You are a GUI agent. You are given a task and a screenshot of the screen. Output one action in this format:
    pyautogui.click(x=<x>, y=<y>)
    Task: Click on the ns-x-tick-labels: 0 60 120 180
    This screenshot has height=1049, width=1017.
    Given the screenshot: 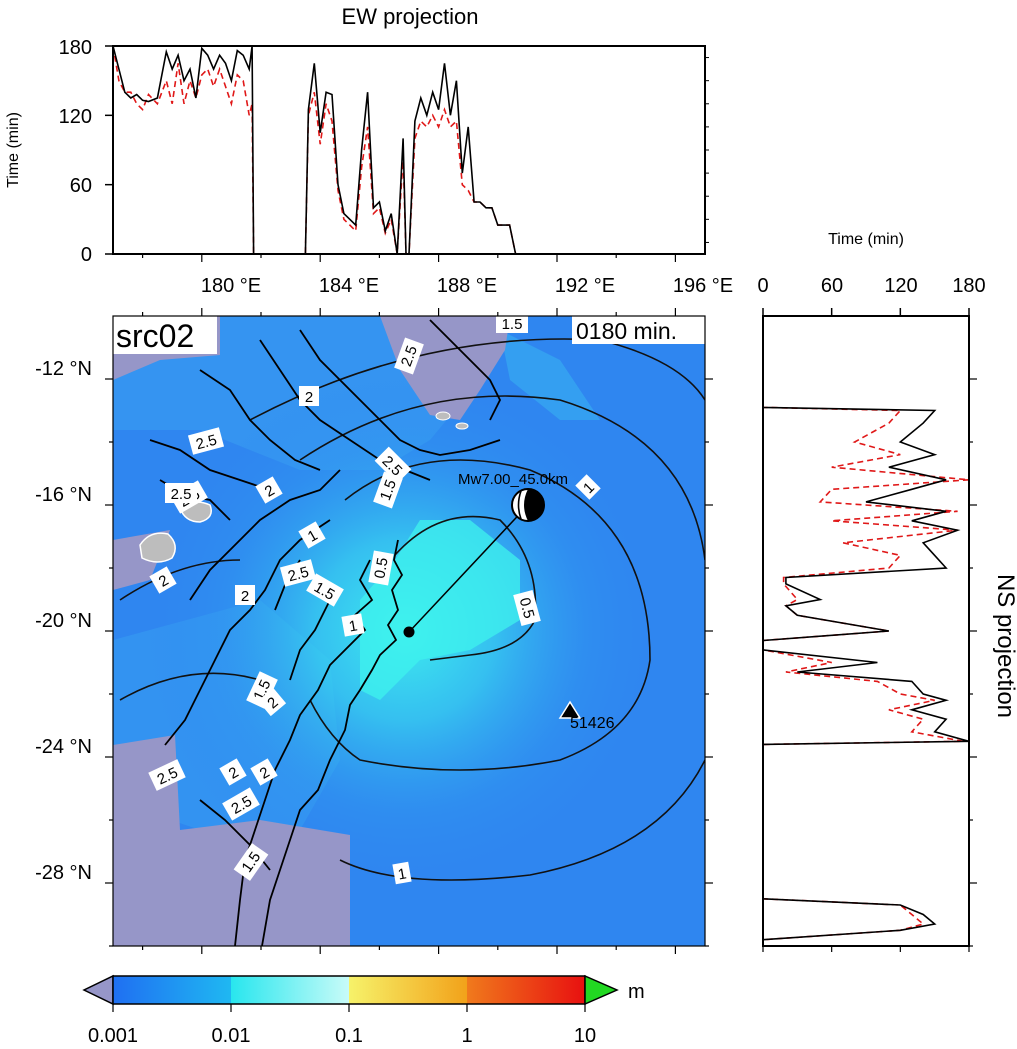 What is the action you would take?
    pyautogui.click(x=871, y=286)
    